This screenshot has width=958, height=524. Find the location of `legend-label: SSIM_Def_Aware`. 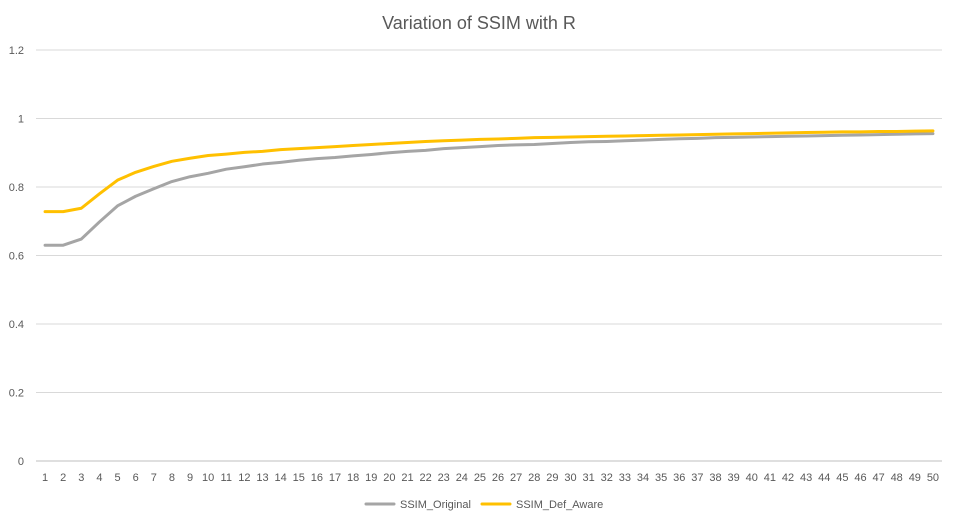

legend-label: SSIM_Def_Aware is located at coordinates (559, 505).